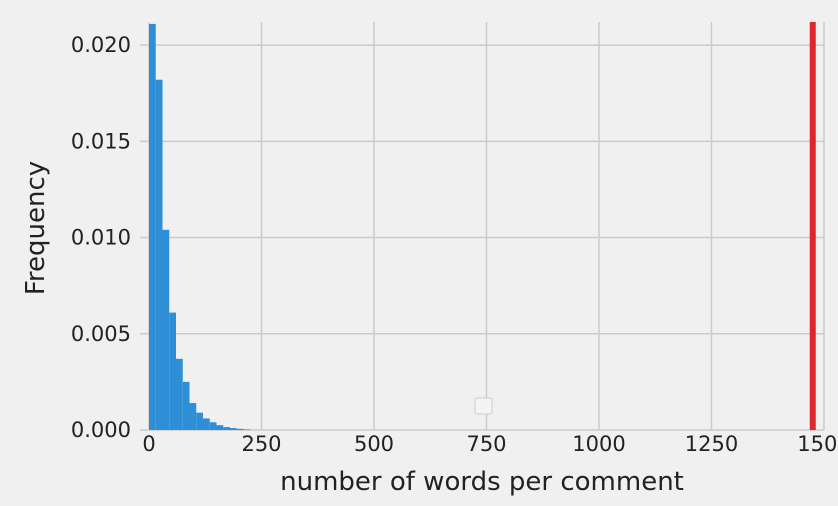 The image size is (838, 506). Describe the element at coordinates (486, 444) in the screenshot. I see `x-tick-label: 750` at that location.